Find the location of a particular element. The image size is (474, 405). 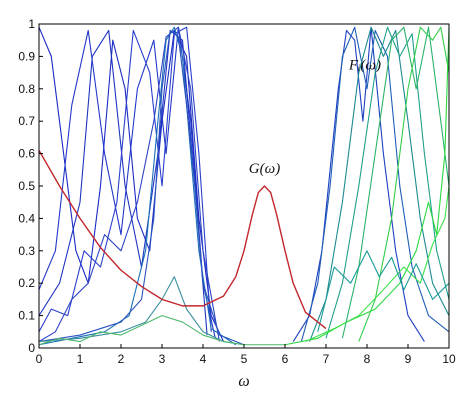

y-tick-label: 0.6 is located at coordinates (26, 154).